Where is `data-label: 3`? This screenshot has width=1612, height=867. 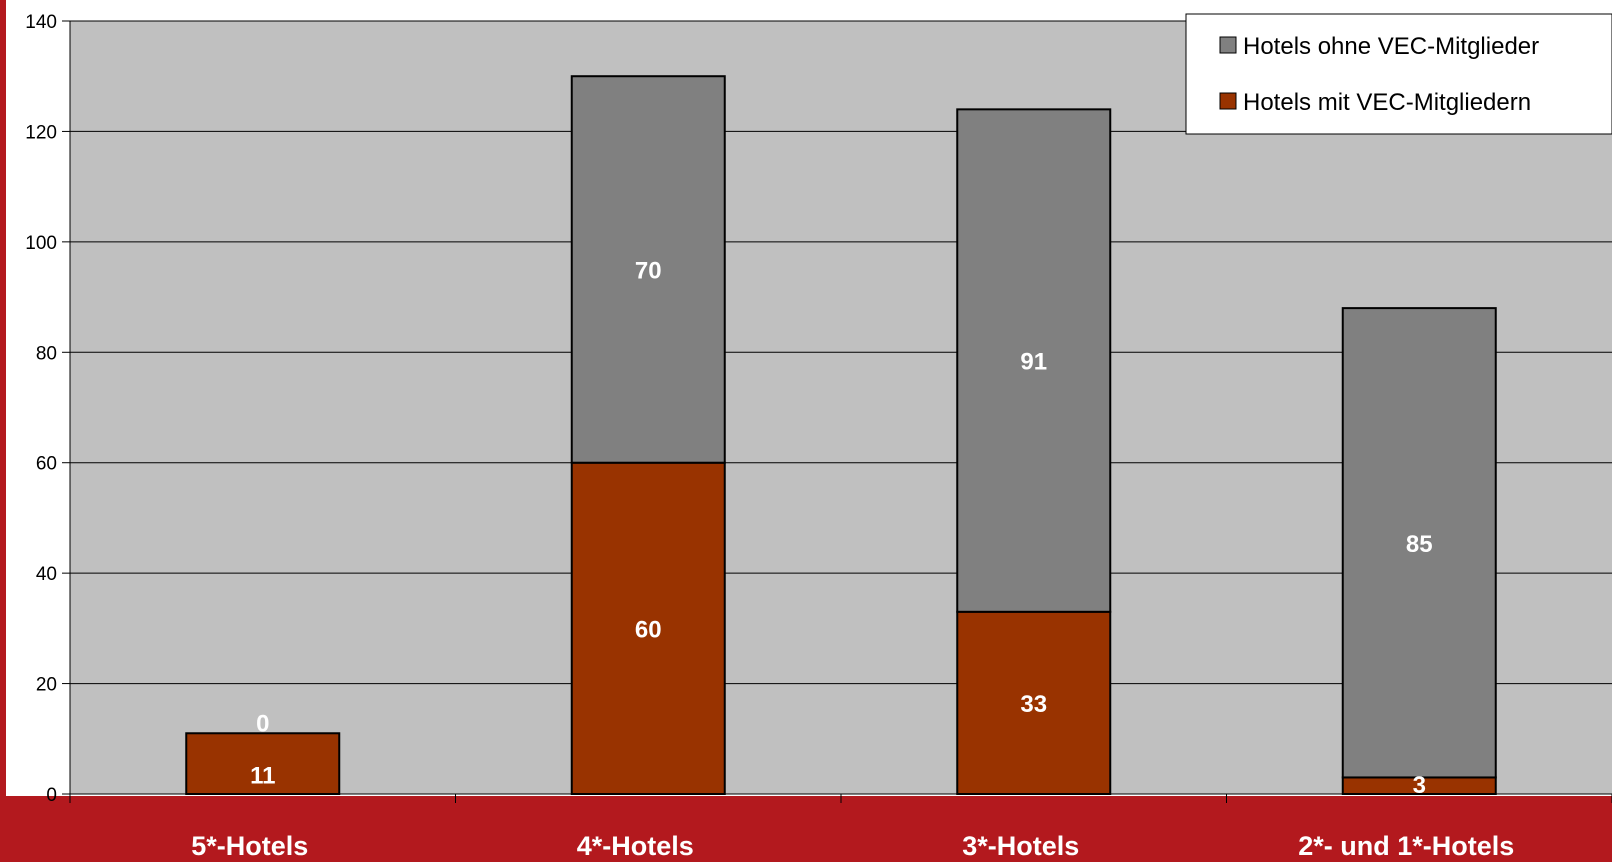
data-label: 3 is located at coordinates (1419, 785).